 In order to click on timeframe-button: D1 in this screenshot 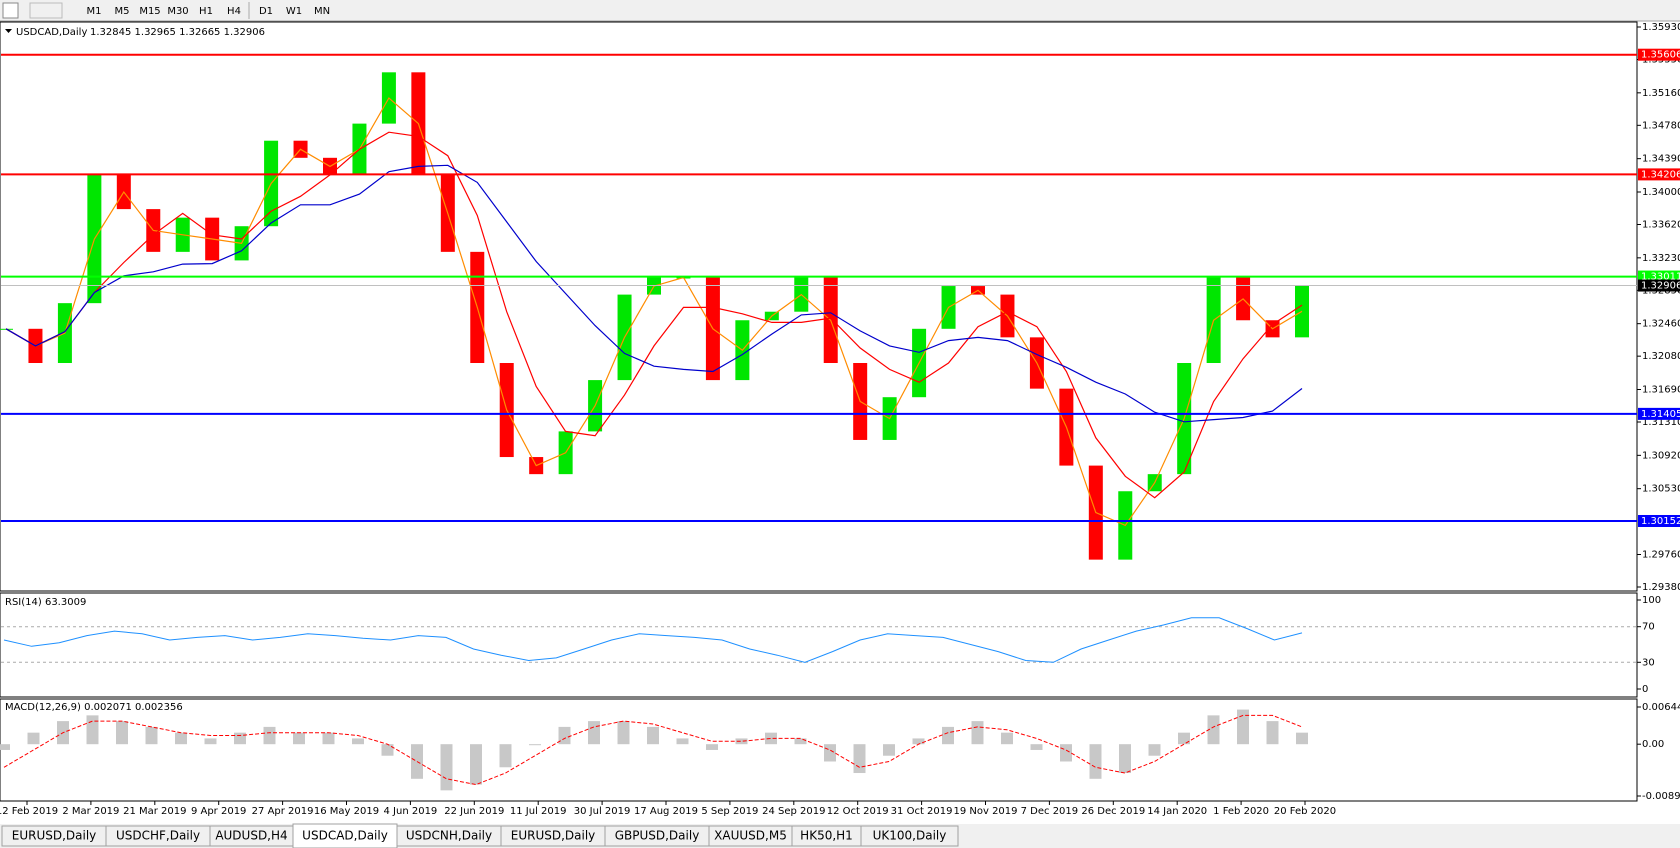, I will do `click(266, 11)`.